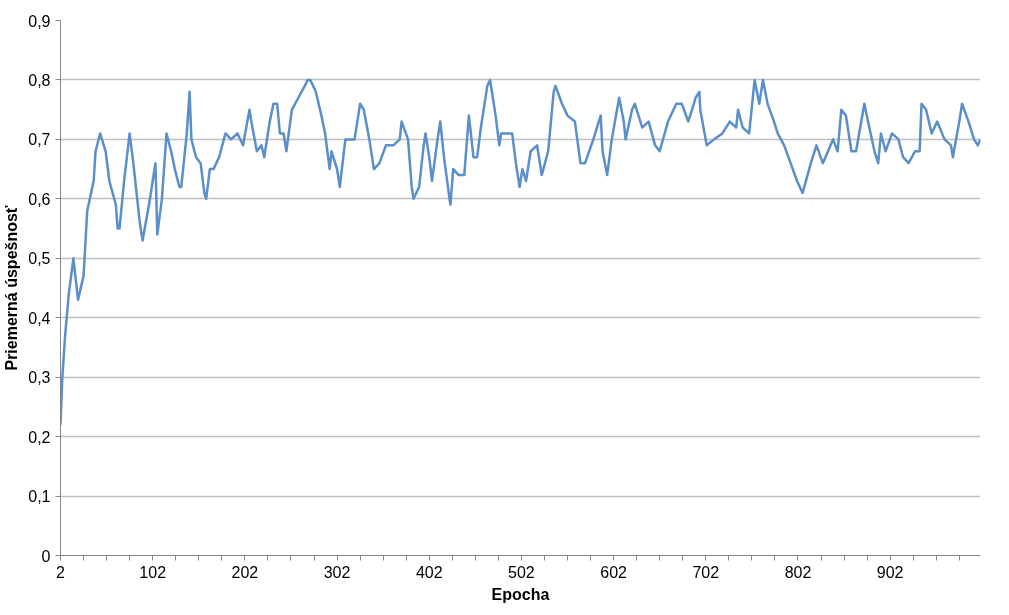 Image resolution: width=1009 pixels, height=615 pixels. What do you see at coordinates (39, 259) in the screenshot?
I see `y-tick-label: 0,5` at bounding box center [39, 259].